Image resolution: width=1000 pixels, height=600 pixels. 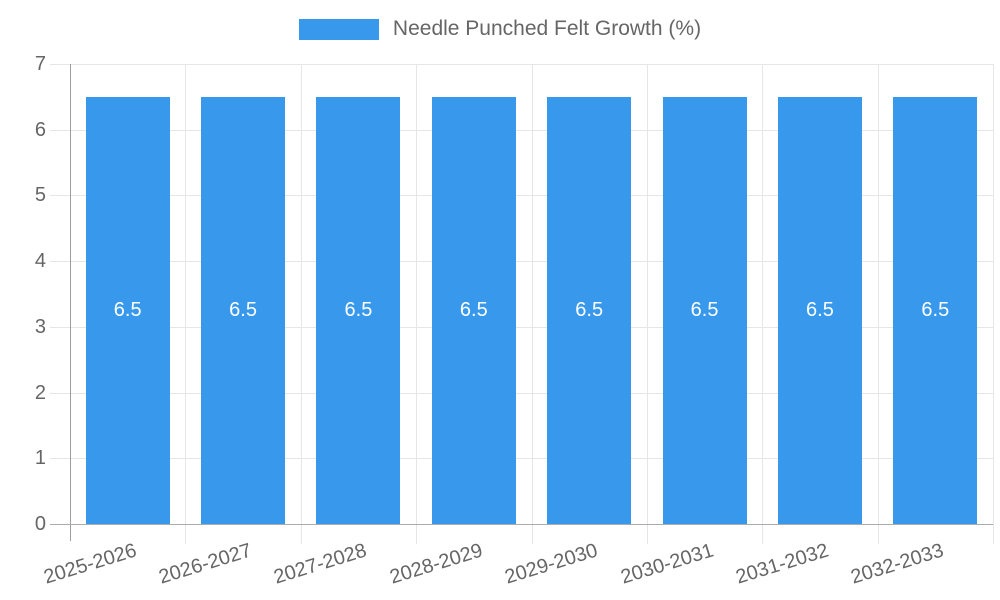 I want to click on y-axis-tick-label: 7, so click(x=40, y=64).